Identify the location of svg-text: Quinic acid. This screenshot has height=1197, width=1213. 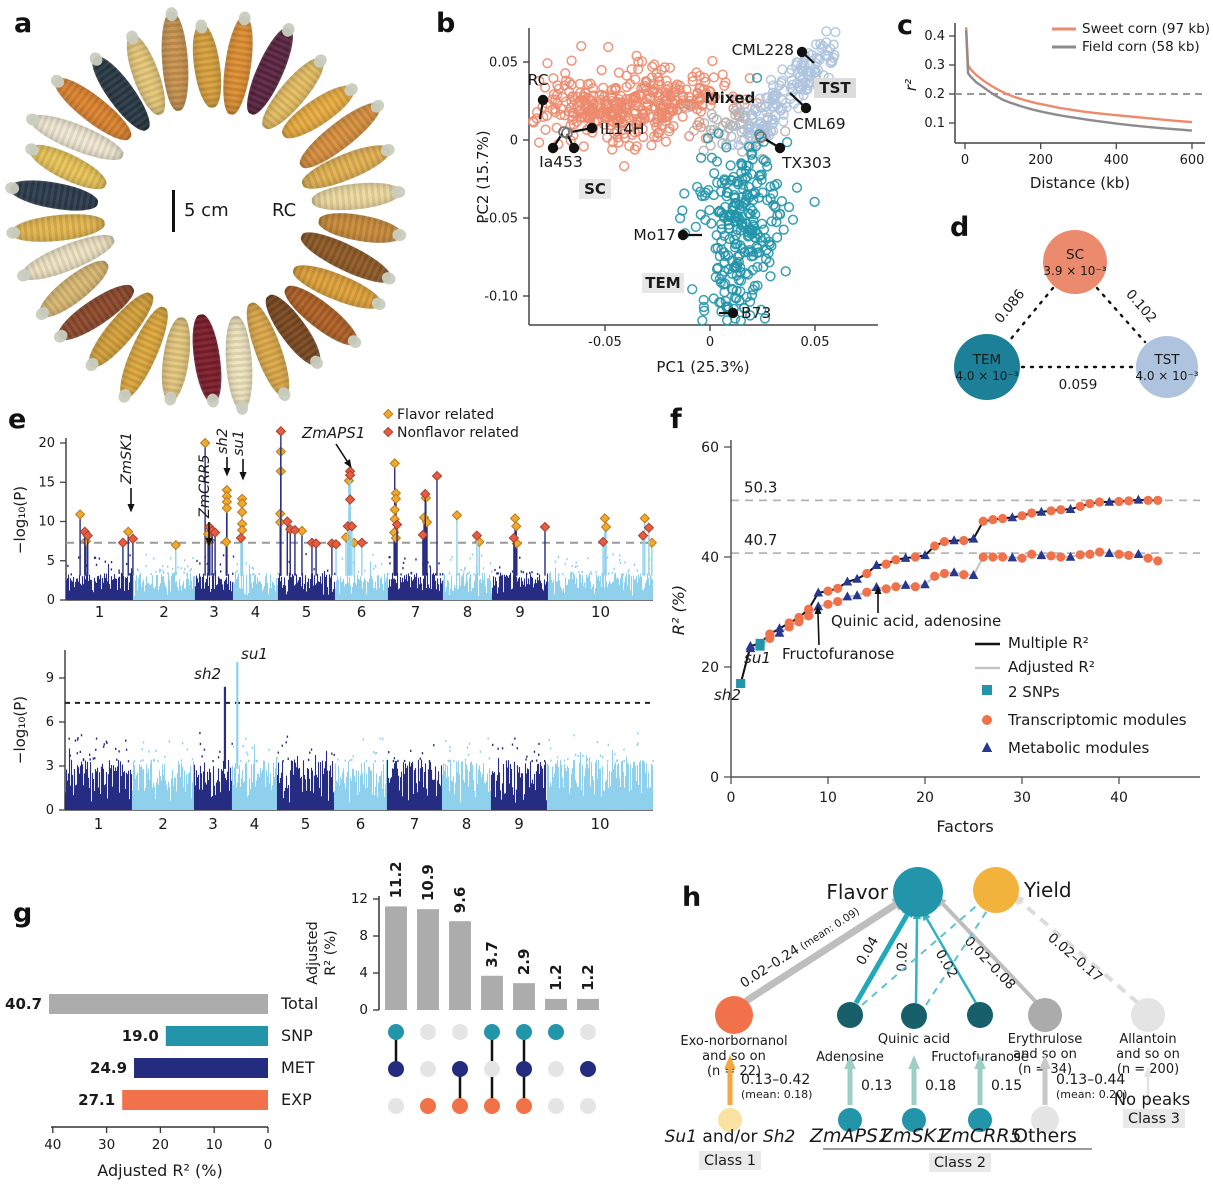
(914, 1039).